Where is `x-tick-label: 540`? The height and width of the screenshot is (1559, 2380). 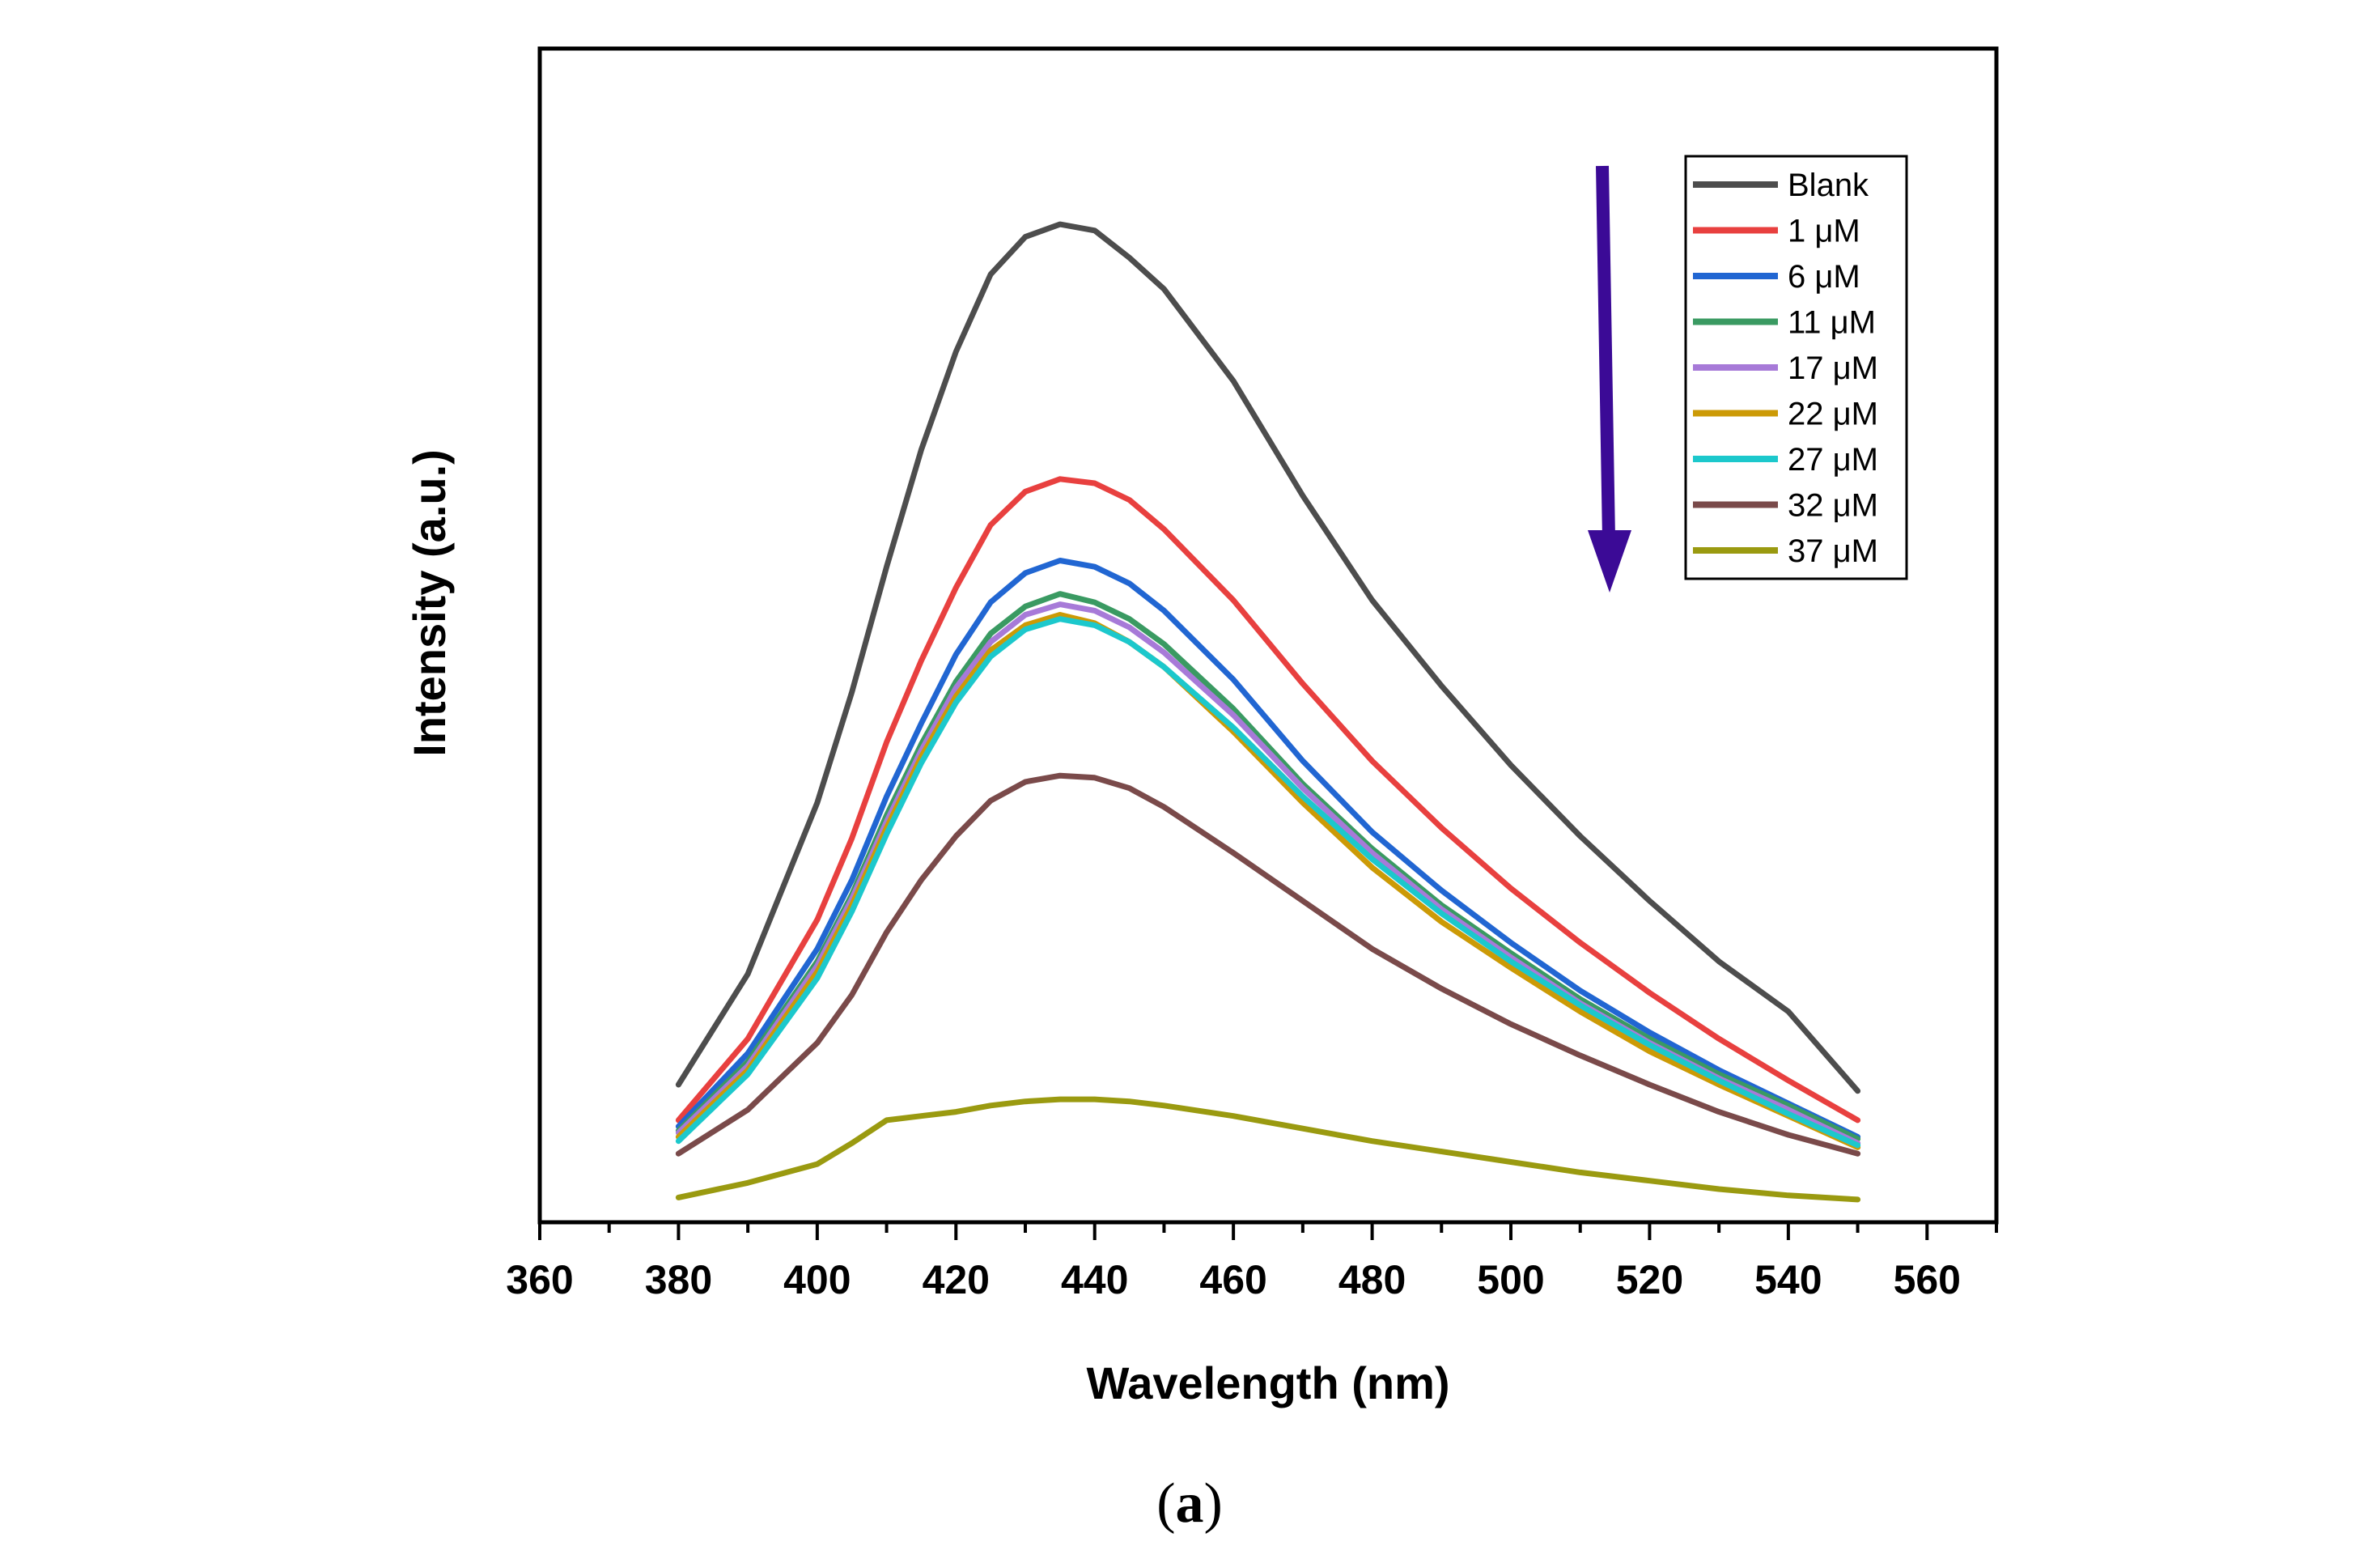 x-tick-label: 540 is located at coordinates (1788, 1279).